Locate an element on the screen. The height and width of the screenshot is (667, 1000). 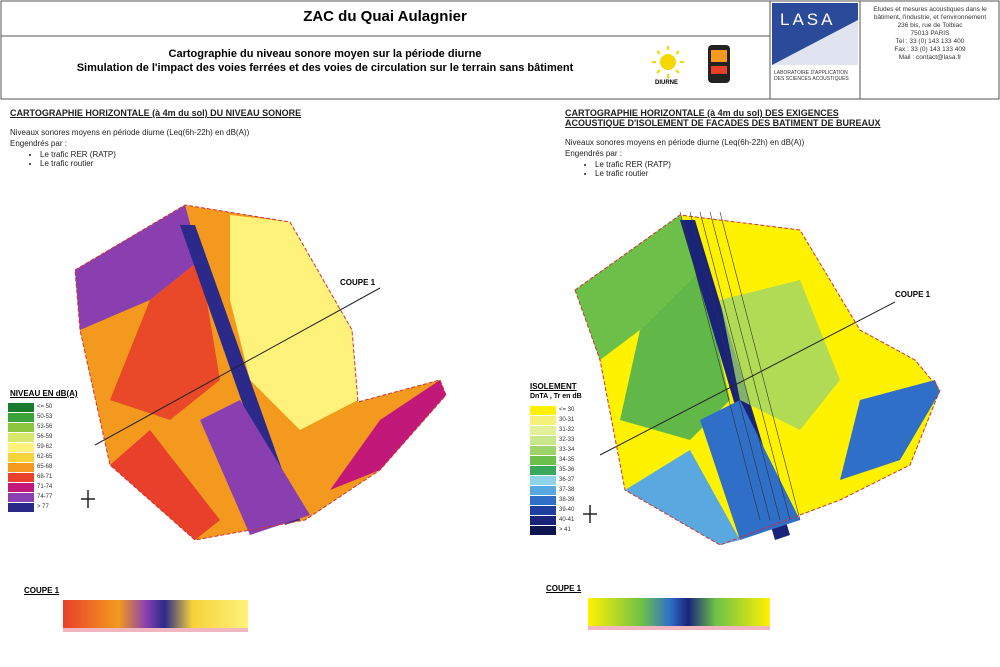
legend-item: 31-32 is located at coordinates (552, 430).